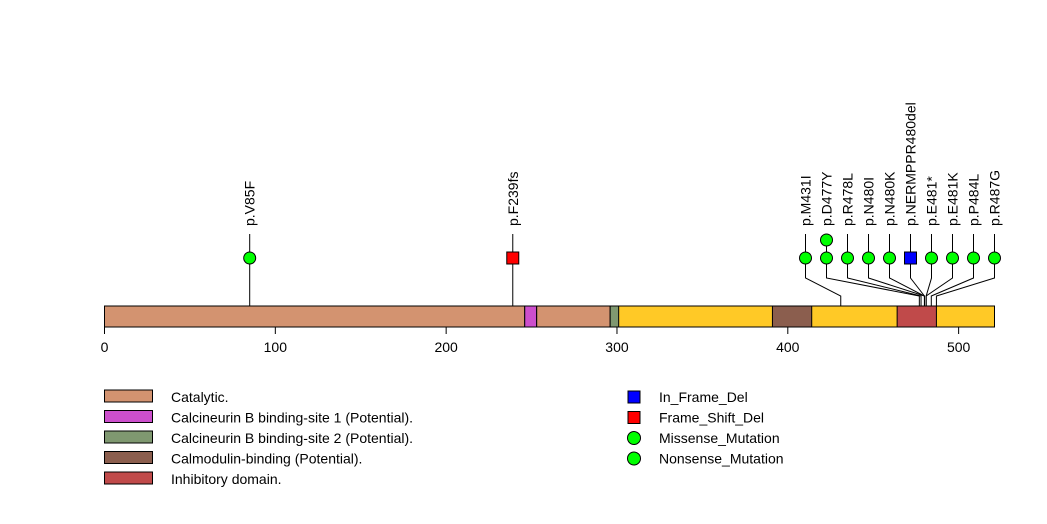 The height and width of the screenshot is (524, 1047). Describe the element at coordinates (711, 418) in the screenshot. I see `legend-label: Frame_Shift_Del` at that location.